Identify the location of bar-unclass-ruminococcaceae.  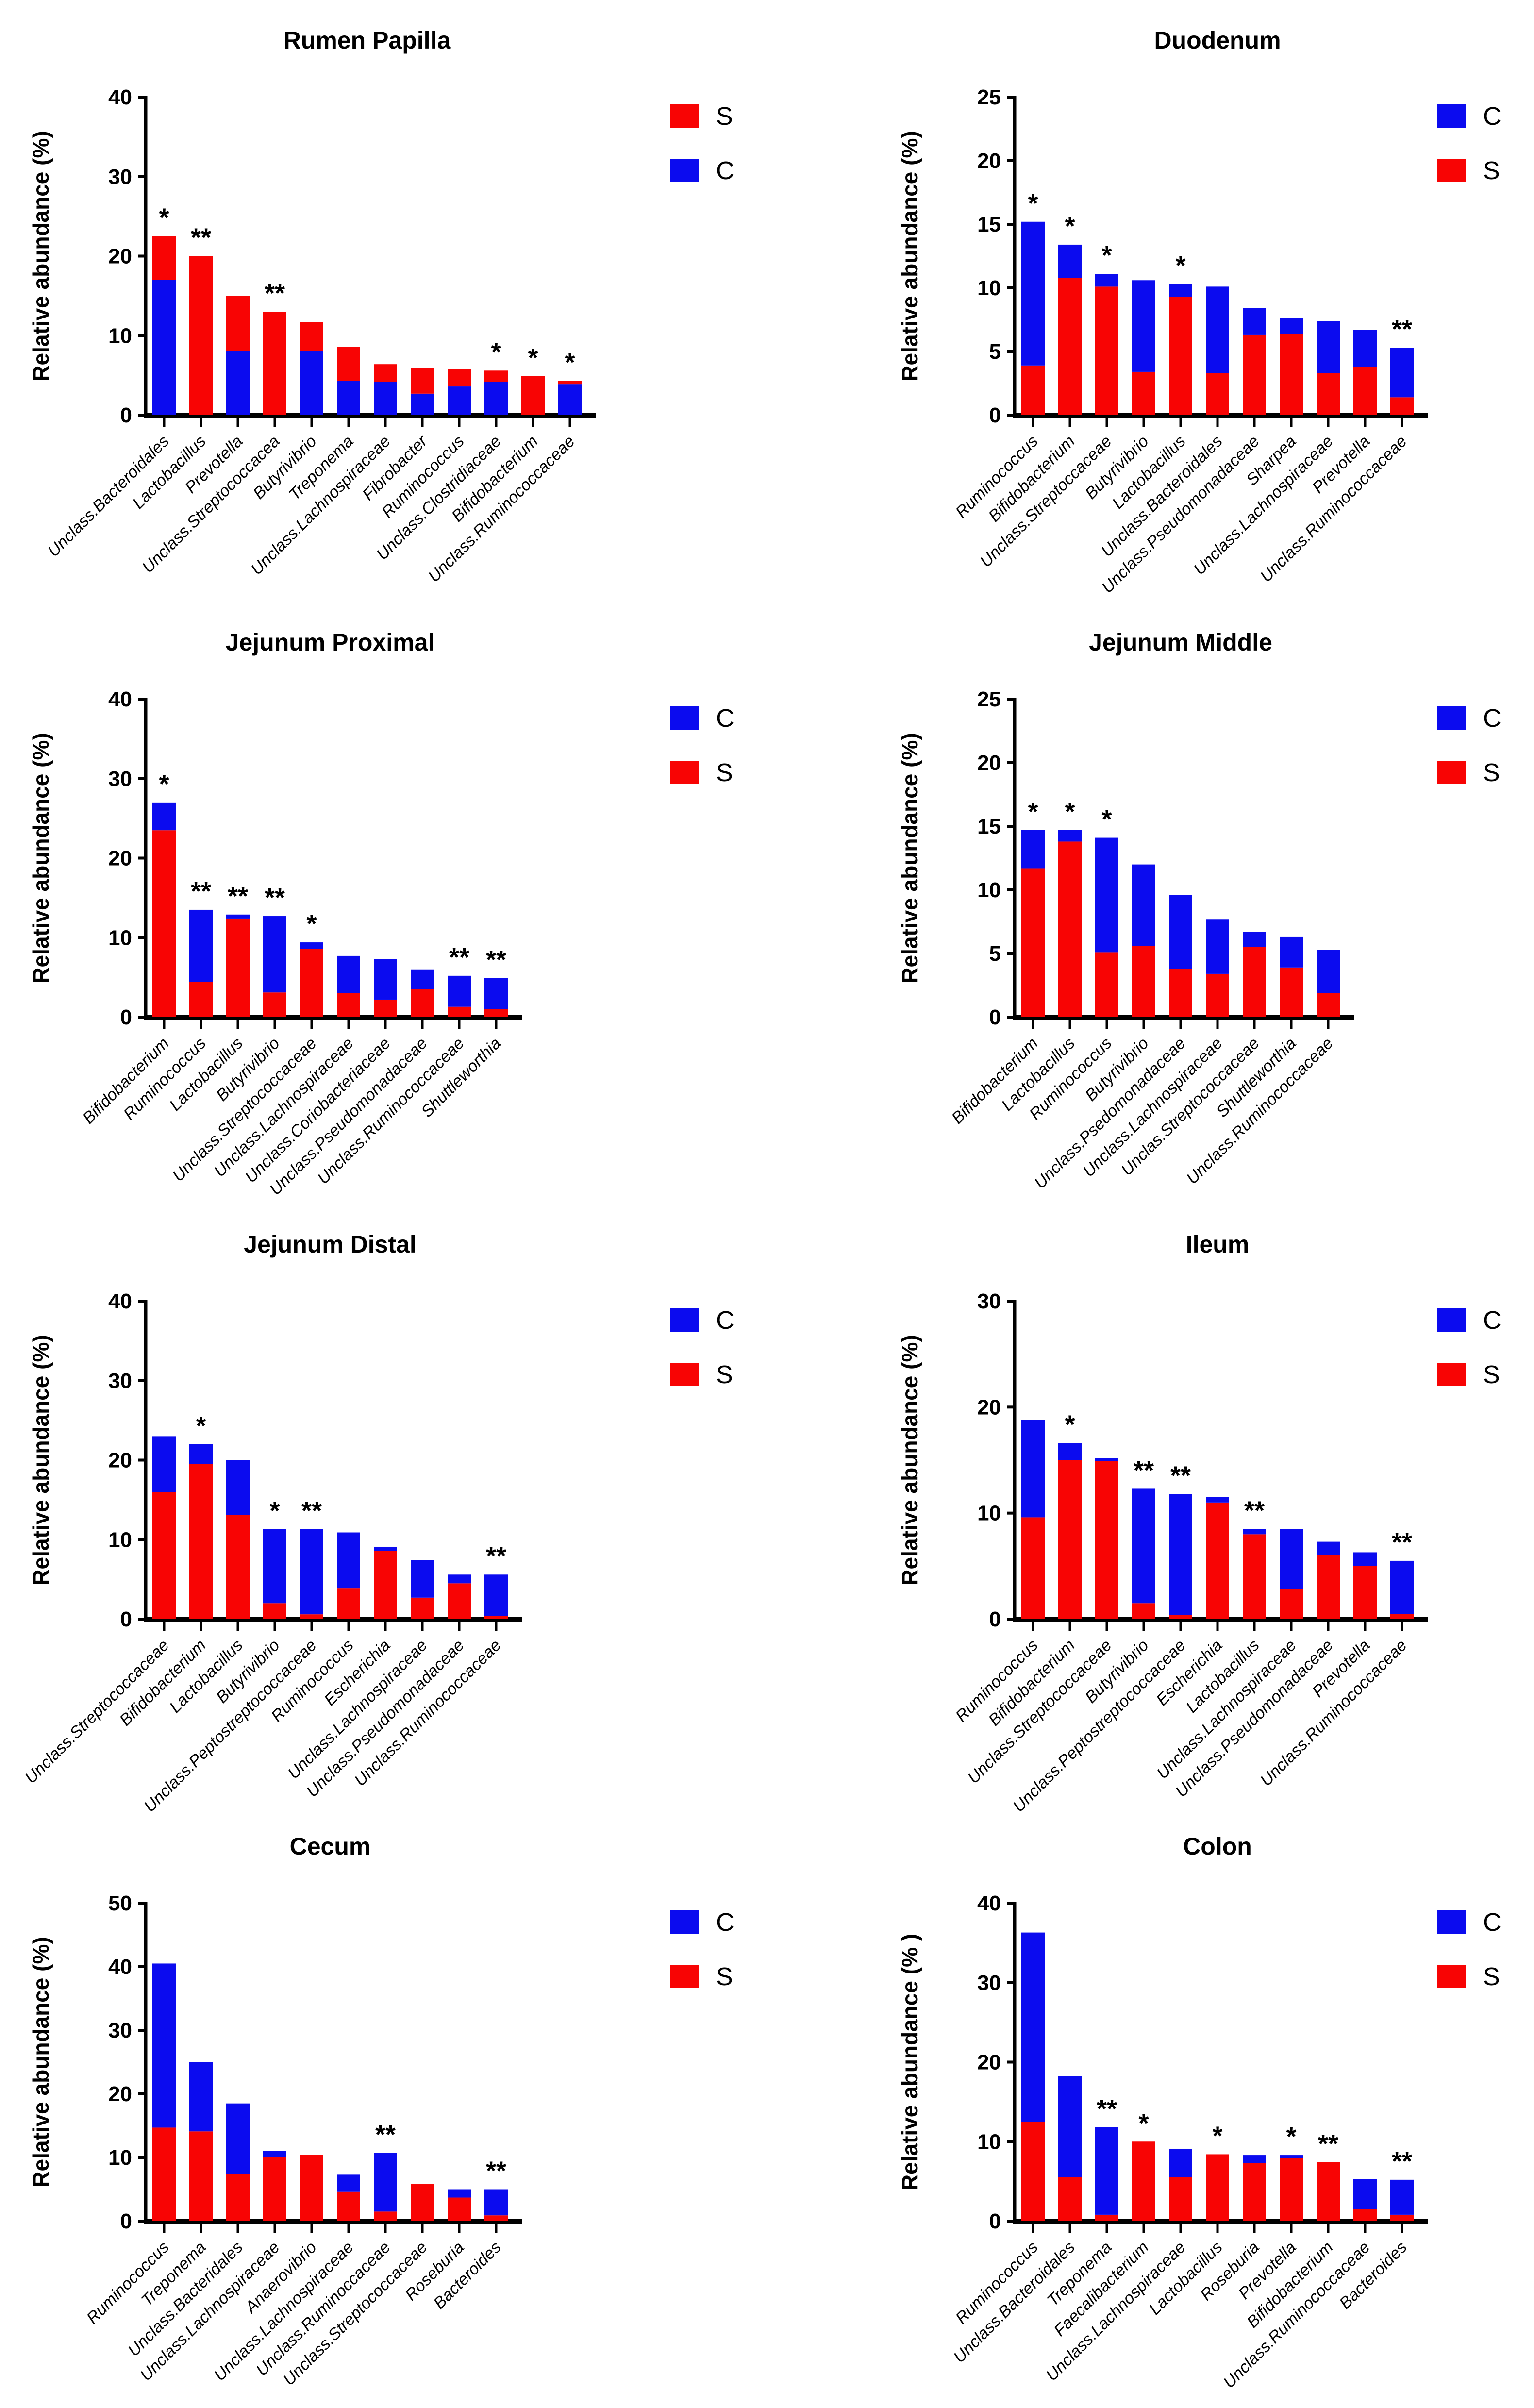
(1402, 381).